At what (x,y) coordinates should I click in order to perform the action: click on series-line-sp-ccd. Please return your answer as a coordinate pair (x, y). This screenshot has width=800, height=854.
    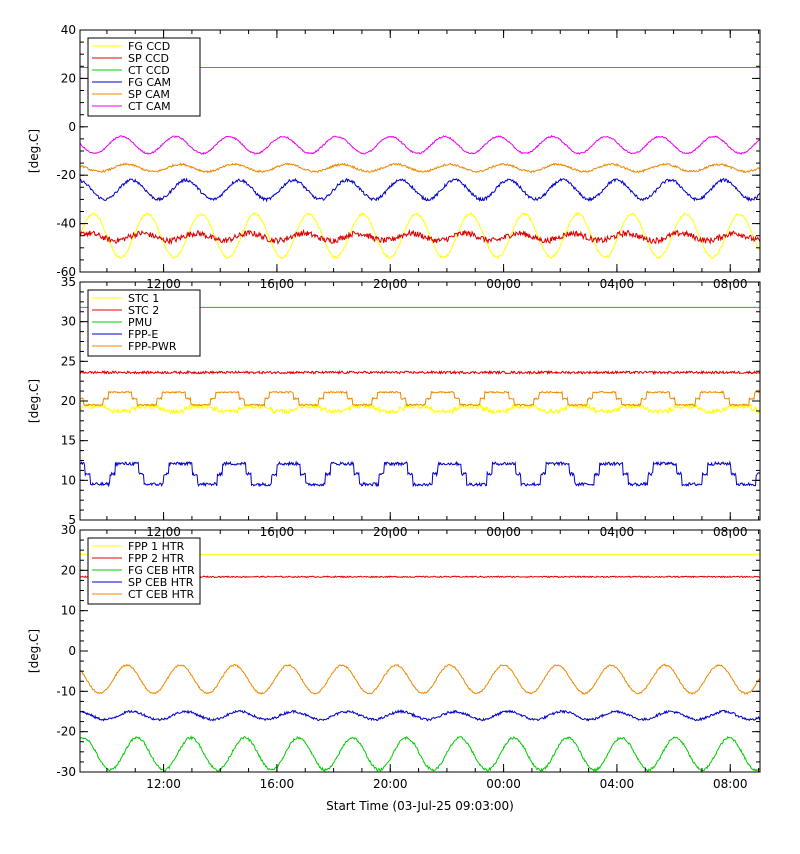
    Looking at the image, I should click on (420, 236).